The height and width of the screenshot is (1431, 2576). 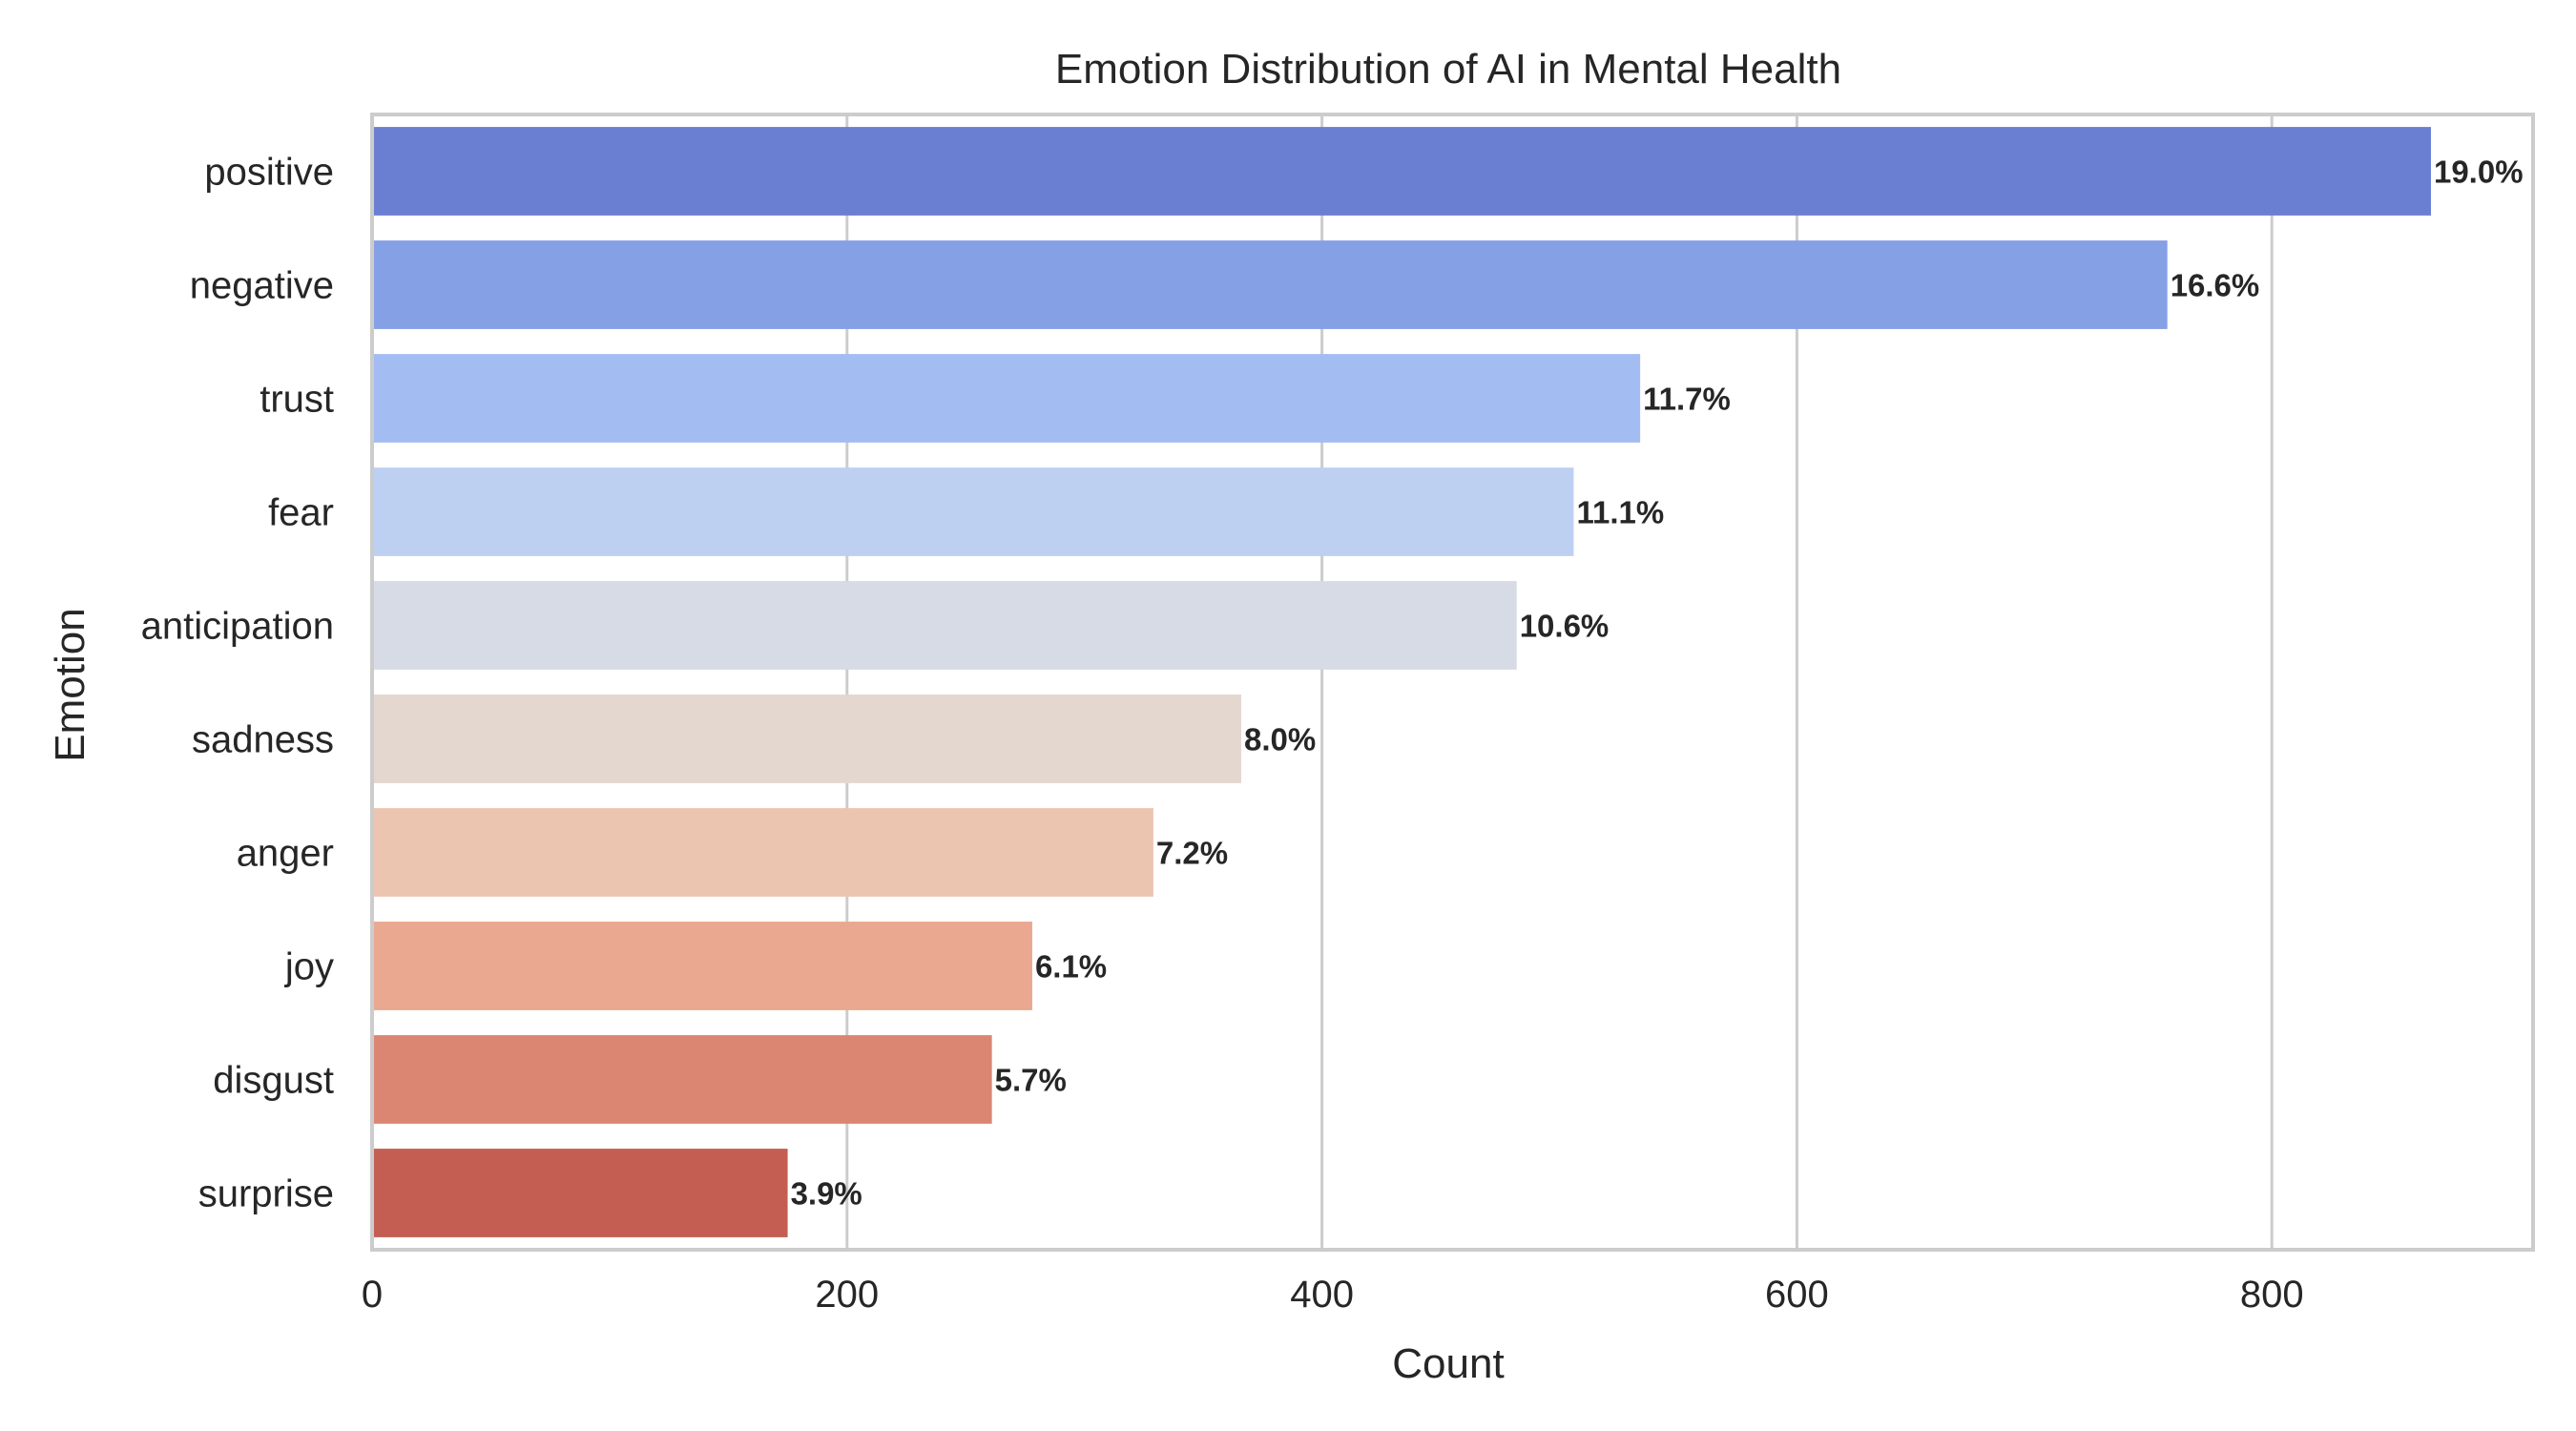 What do you see at coordinates (1322, 1295) in the screenshot?
I see `x-tick-label: 400` at bounding box center [1322, 1295].